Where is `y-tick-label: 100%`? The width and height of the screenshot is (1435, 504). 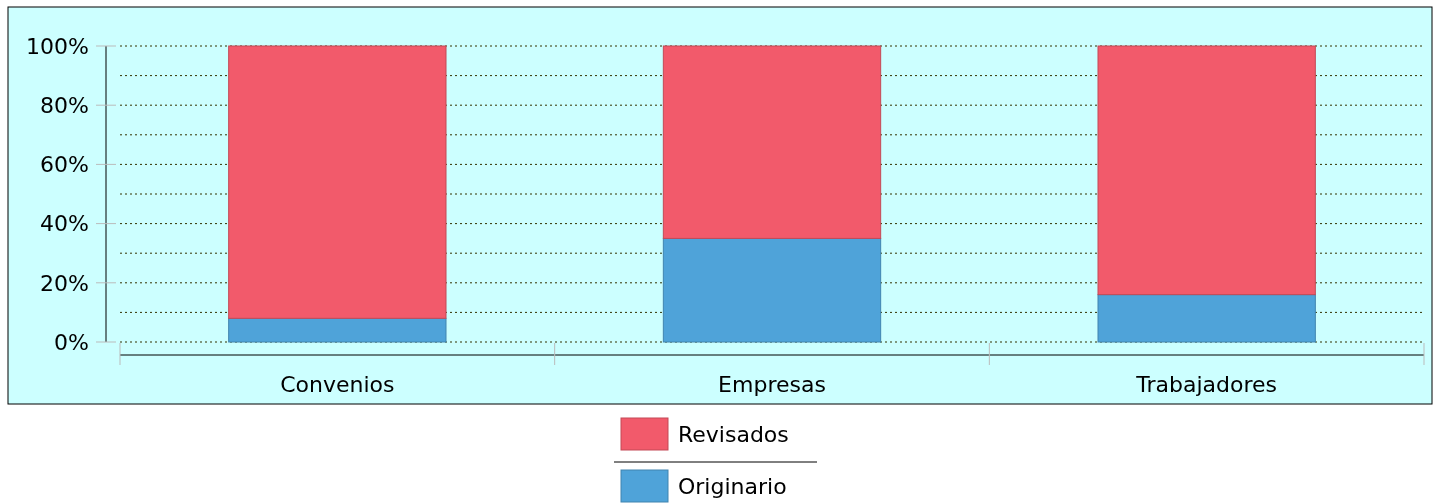
y-tick-label: 100% is located at coordinates (57, 46).